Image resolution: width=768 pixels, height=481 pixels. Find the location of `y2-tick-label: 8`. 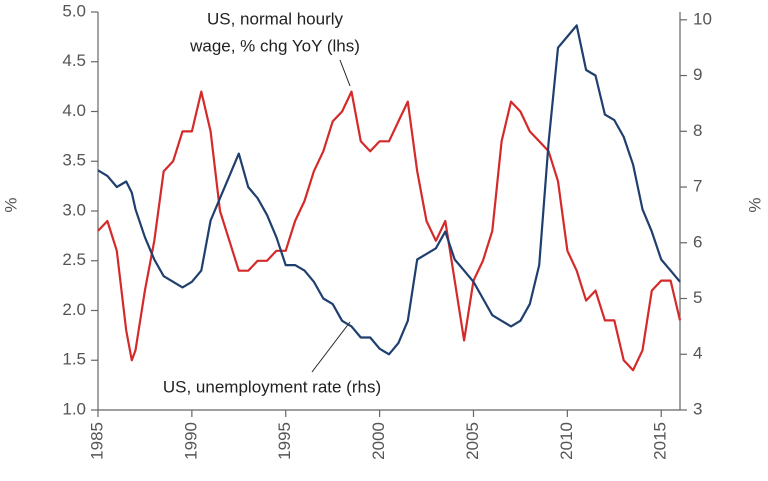

y2-tick-label: 8 is located at coordinates (697, 130).